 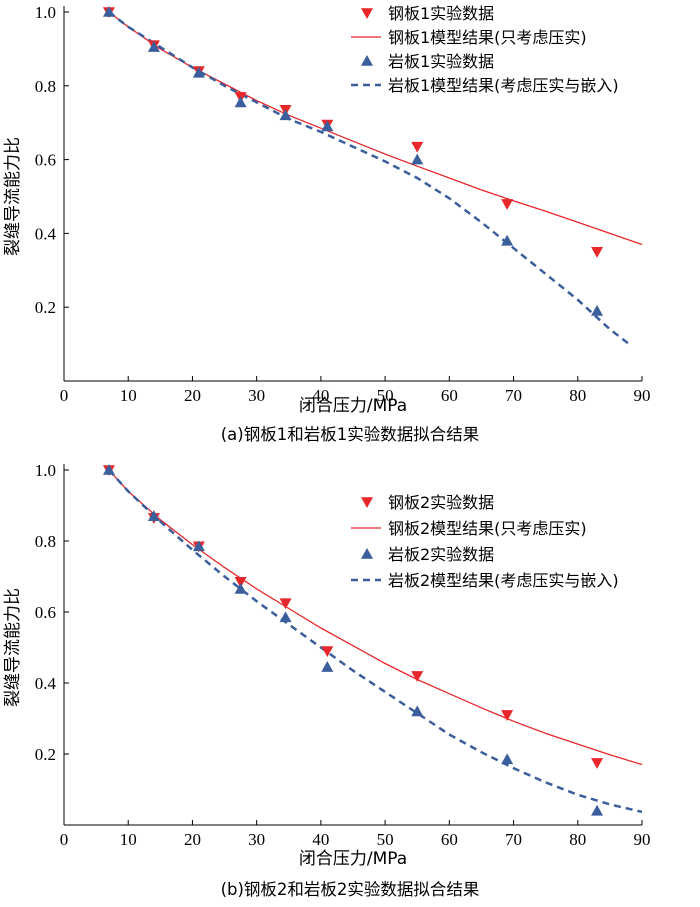 I want to click on legend-label: 岩板1实验数据, so click(x=441, y=61).